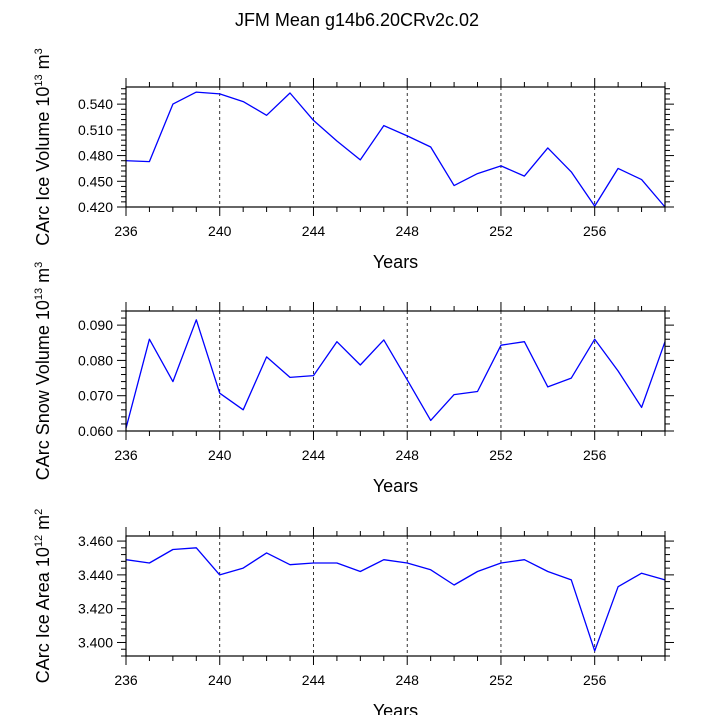 The image size is (715, 715). Describe the element at coordinates (39, 541) in the screenshot. I see `y-axis-label-exponent: 12` at that location.